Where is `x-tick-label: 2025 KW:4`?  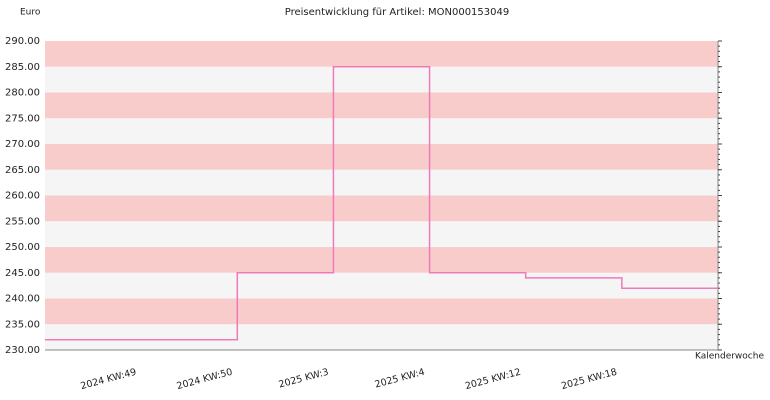 x-tick-label: 2025 KW:4 is located at coordinates (400, 379).